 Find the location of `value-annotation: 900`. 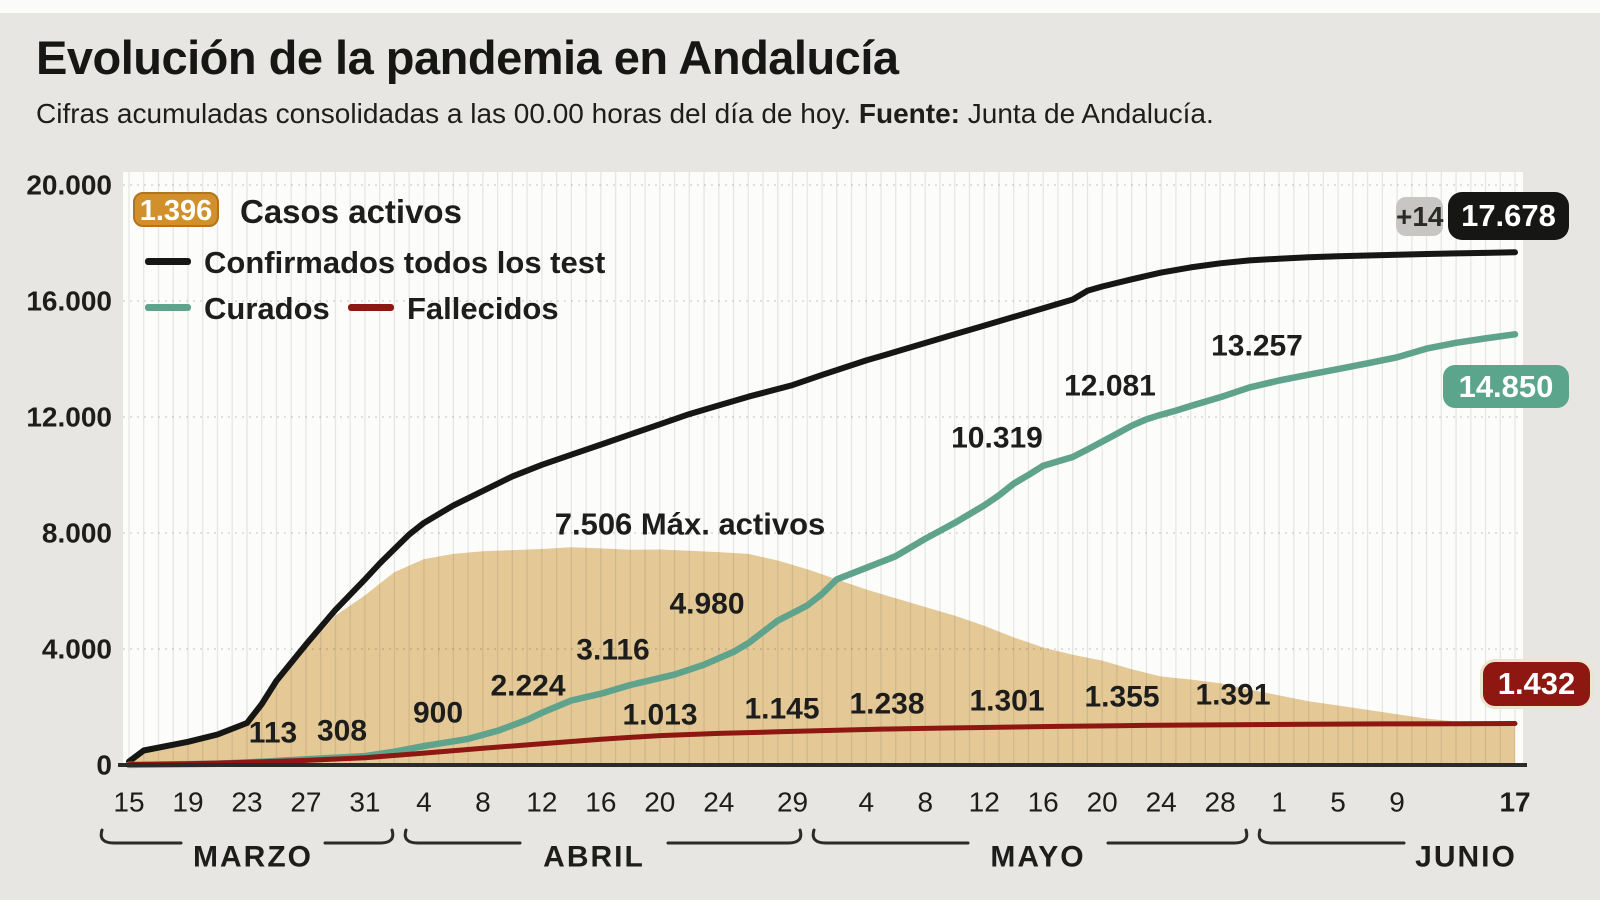

value-annotation: 900 is located at coordinates (438, 713).